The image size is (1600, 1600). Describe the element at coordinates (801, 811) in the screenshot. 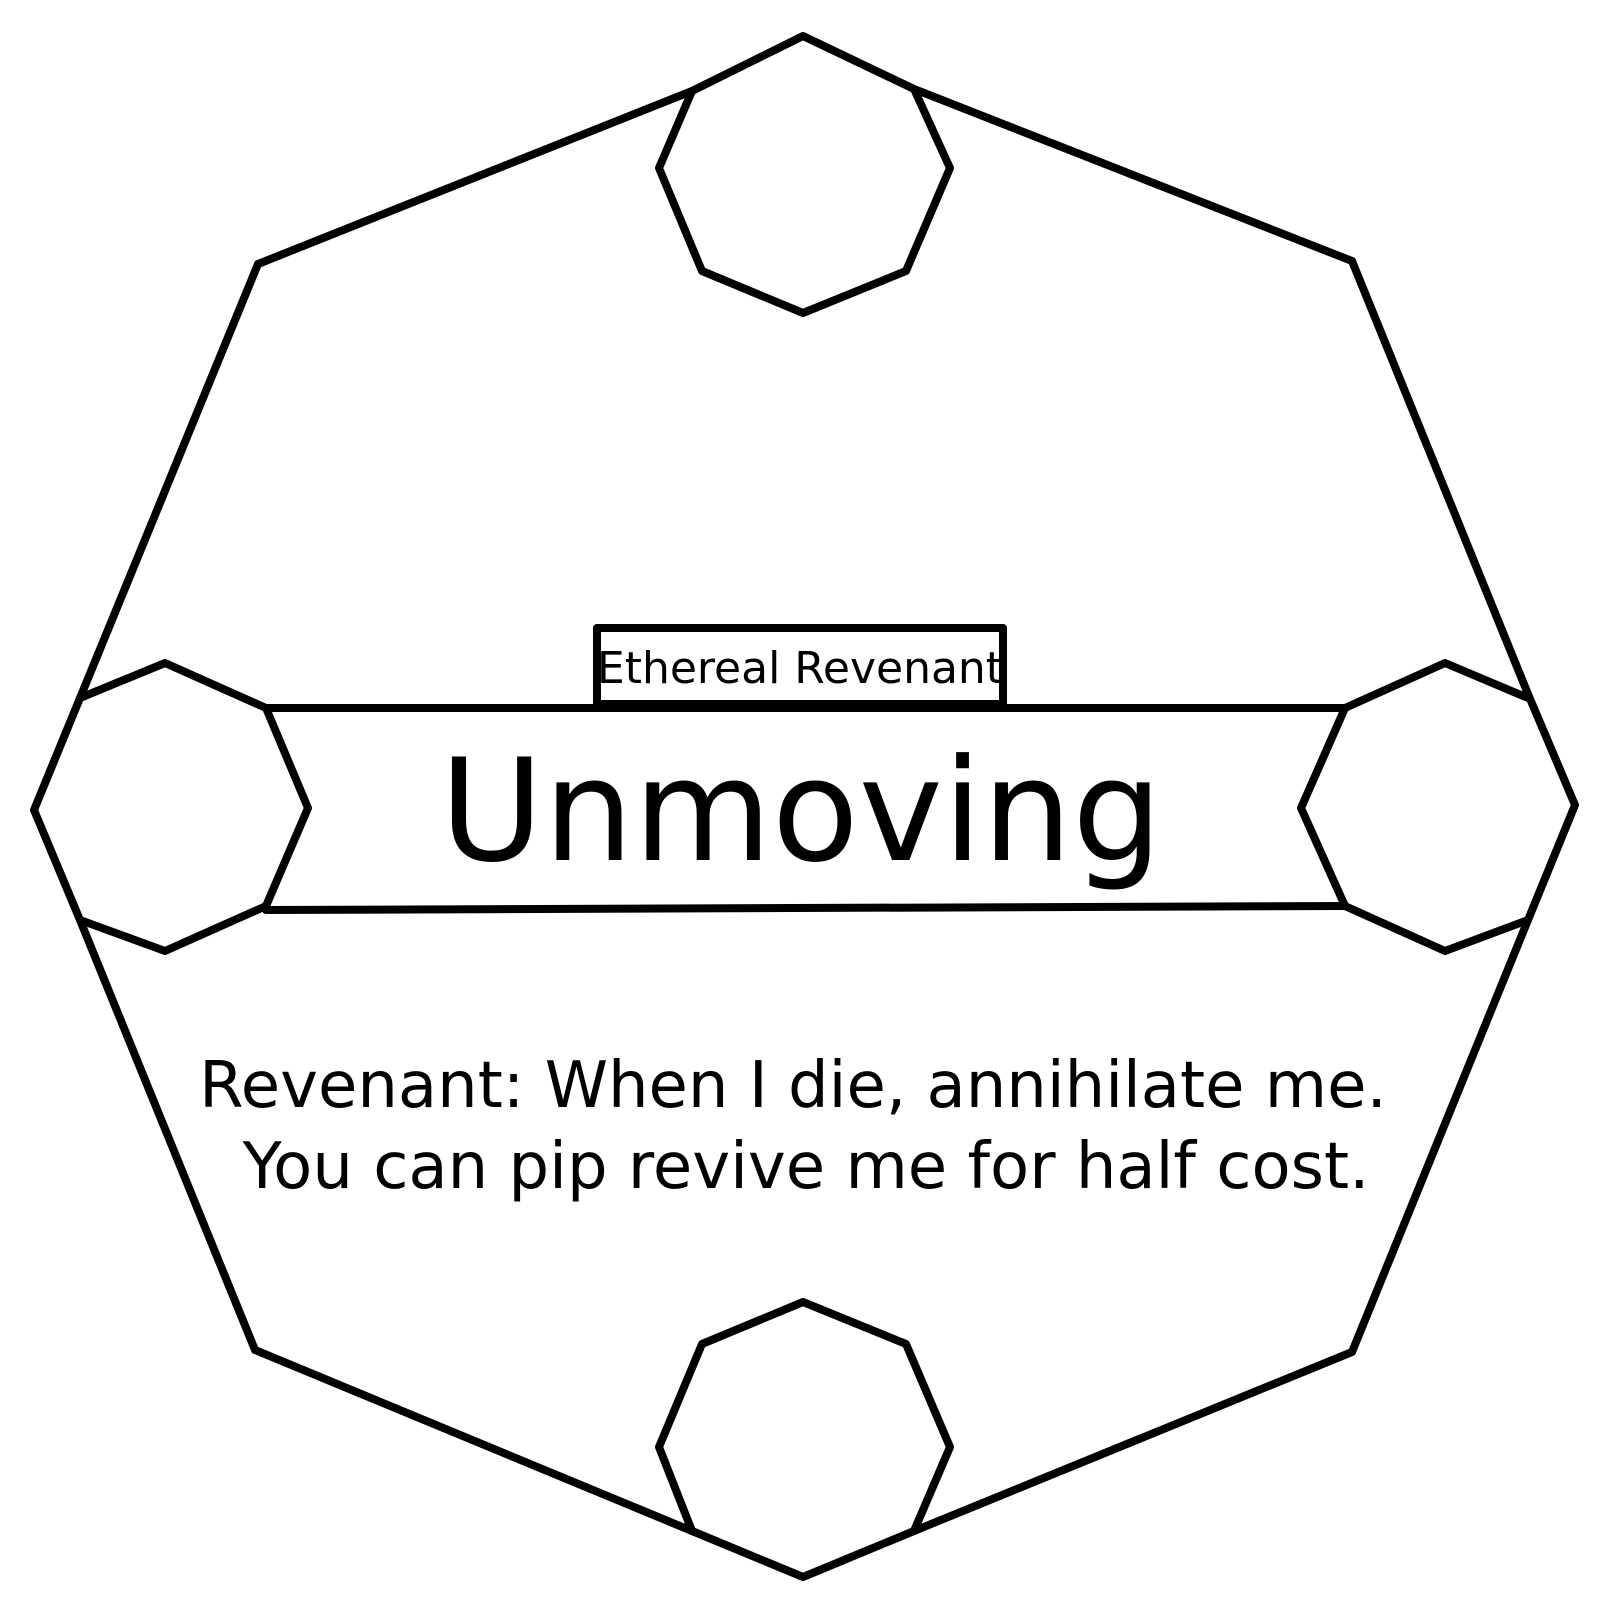

I see `card-name: Unmoving` at that location.